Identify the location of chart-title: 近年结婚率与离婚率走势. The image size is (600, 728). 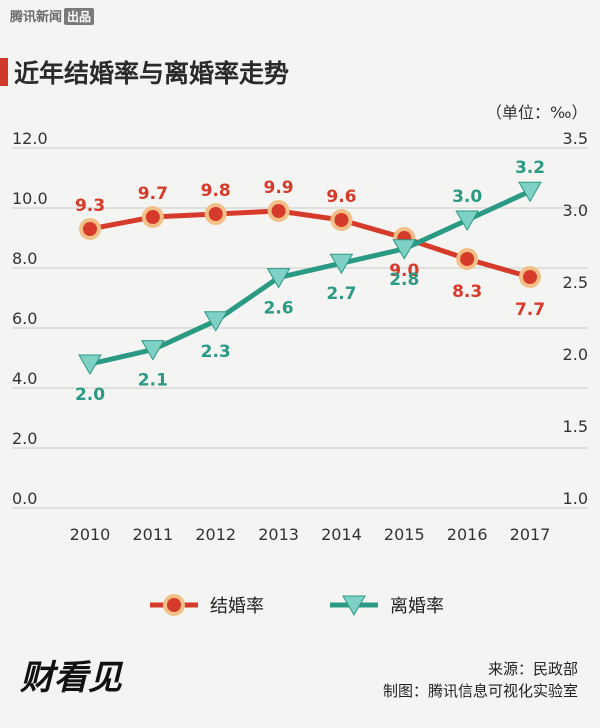
(152, 73).